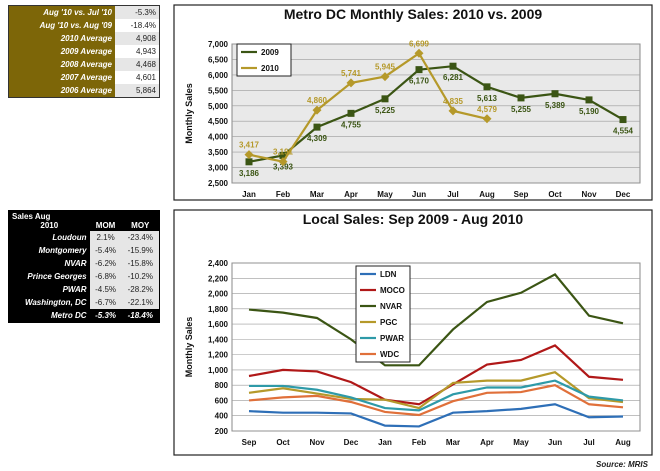  What do you see at coordinates (145, 77) in the screenshot?
I see `value-cell: 4,601` at bounding box center [145, 77].